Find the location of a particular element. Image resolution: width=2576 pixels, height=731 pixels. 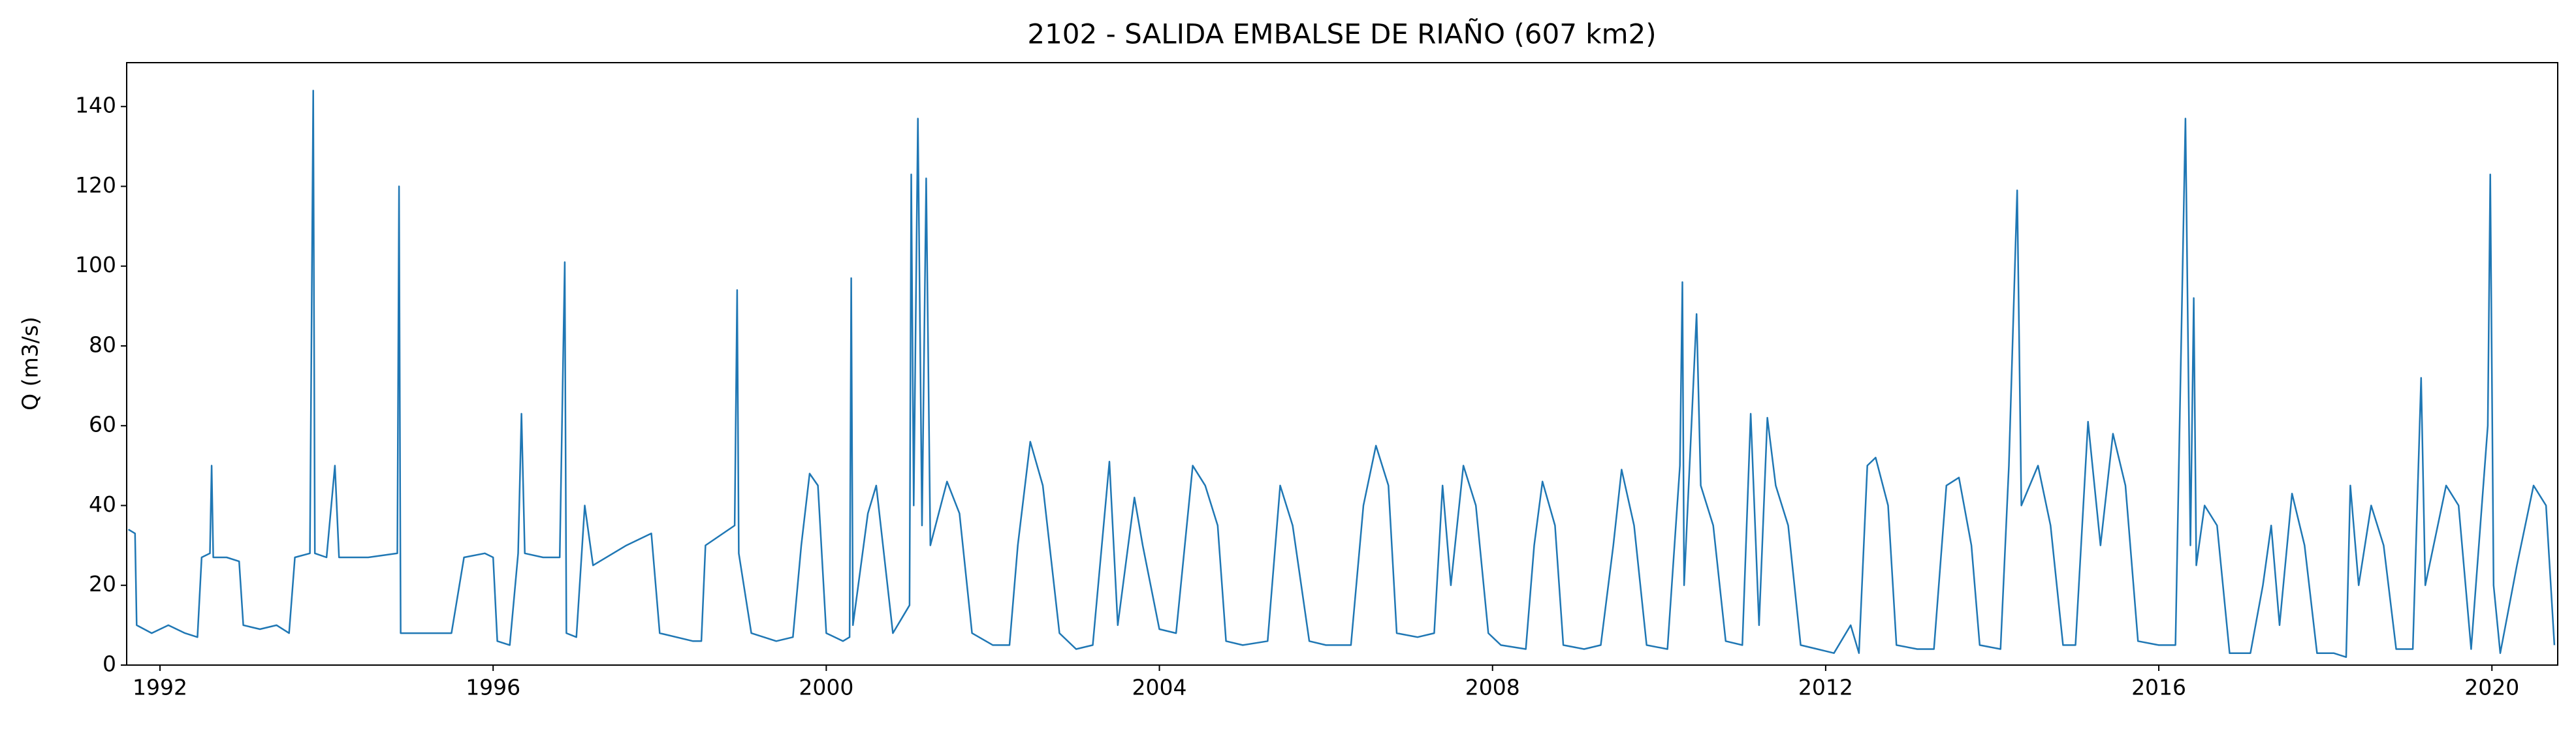

x-tick-label: 2004 is located at coordinates (1159, 687).